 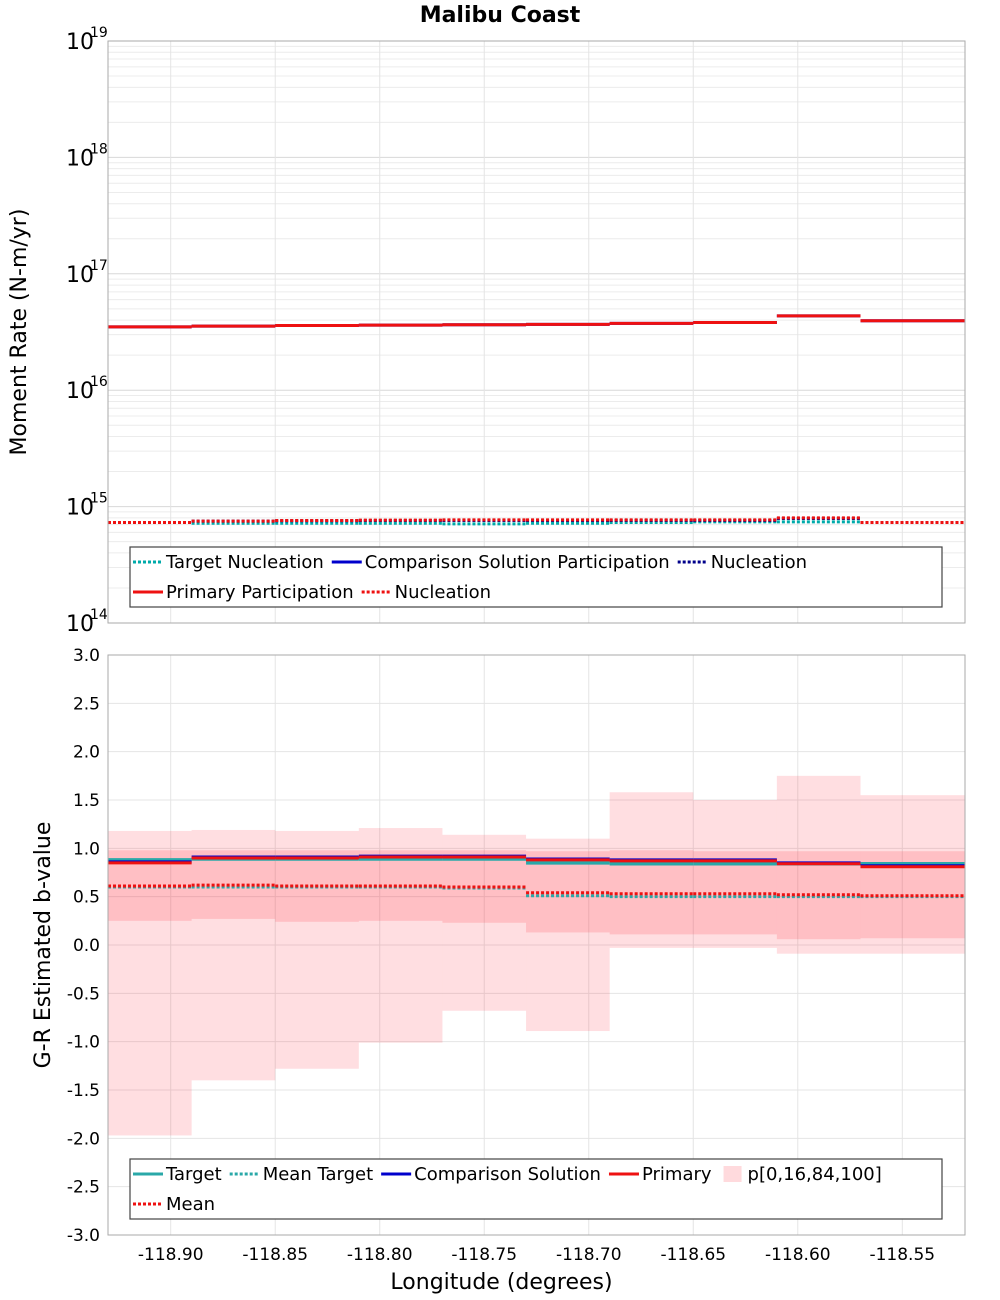 What do you see at coordinates (275, 1255) in the screenshot?
I see `x-tick-label: -118.85` at bounding box center [275, 1255].